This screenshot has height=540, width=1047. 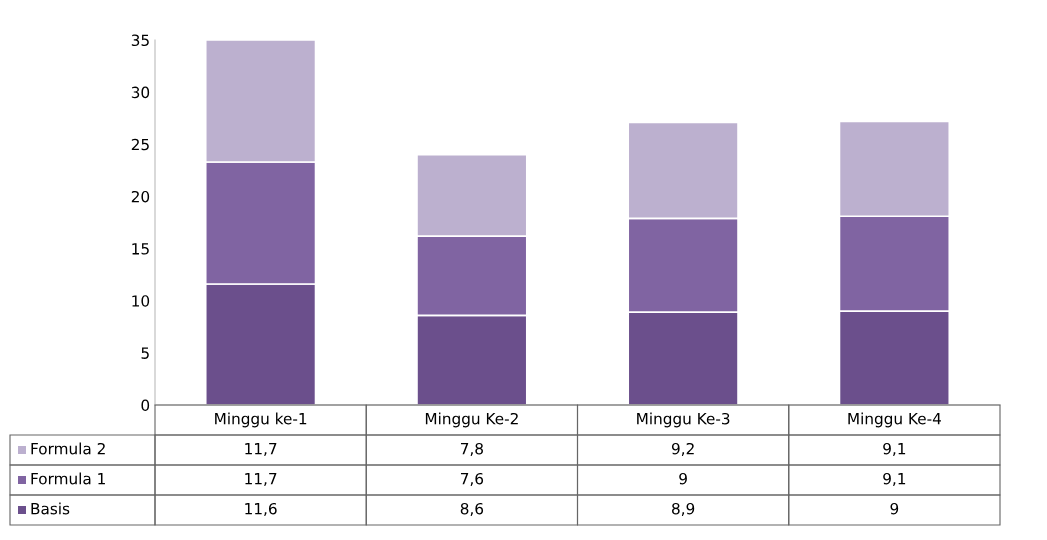 I want to click on legend-label: Formula 2, so click(x=68, y=448).